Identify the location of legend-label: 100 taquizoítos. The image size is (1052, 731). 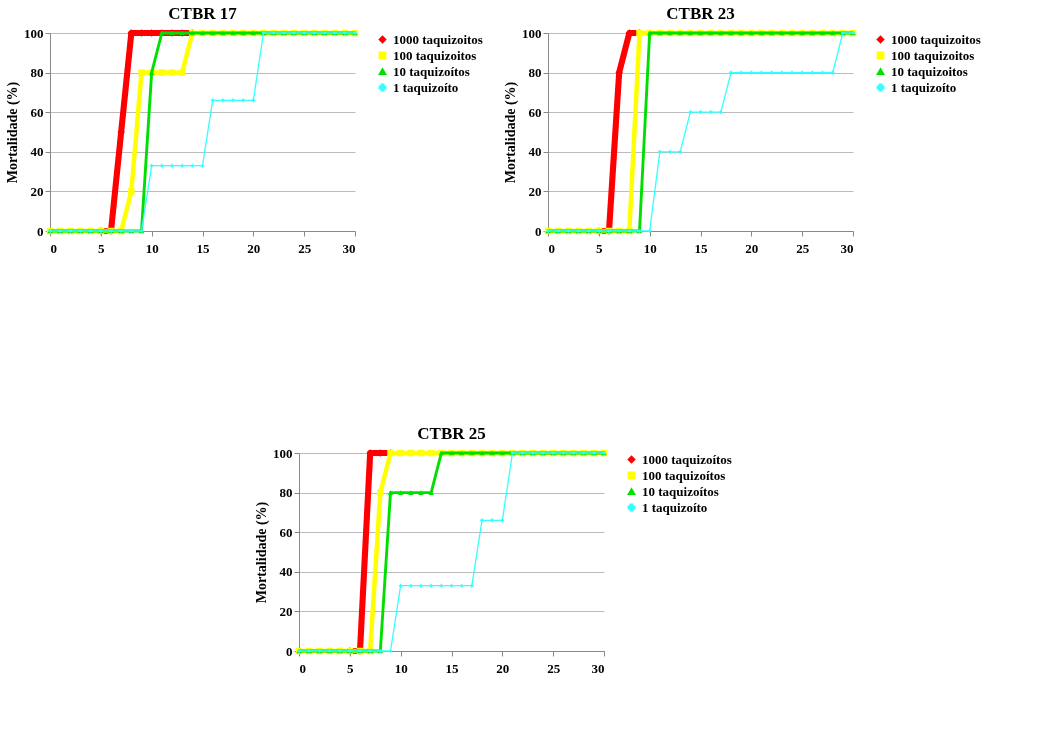
(684, 475).